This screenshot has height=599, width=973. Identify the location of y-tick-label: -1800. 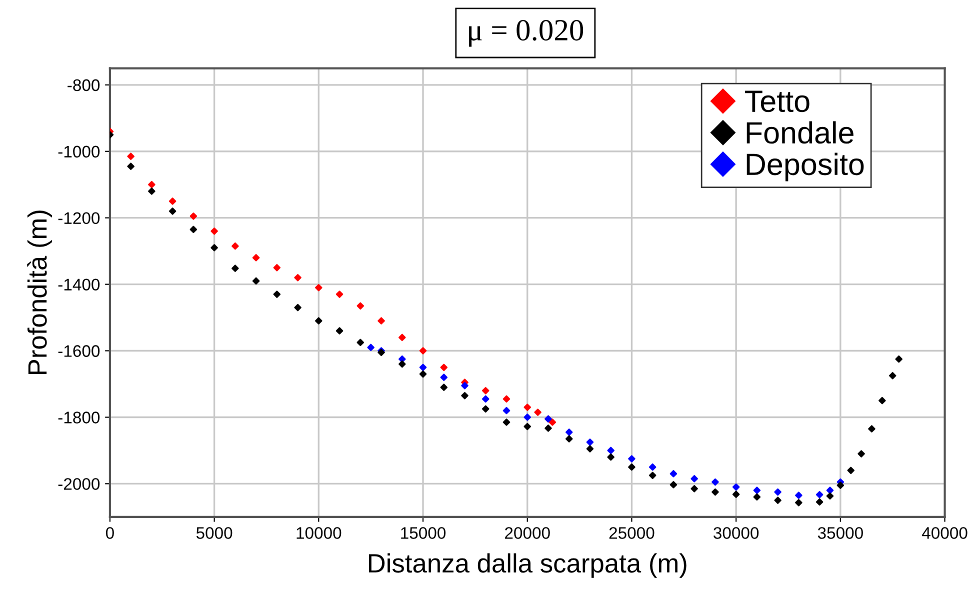
(79, 418).